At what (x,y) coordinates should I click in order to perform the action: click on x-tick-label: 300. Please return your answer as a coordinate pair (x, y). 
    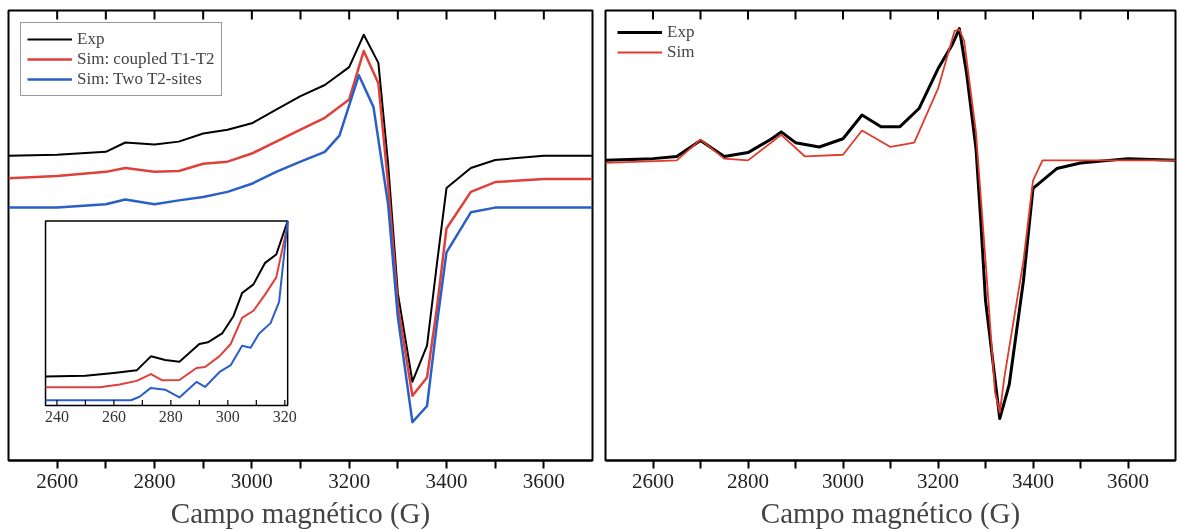
    Looking at the image, I should click on (227, 416).